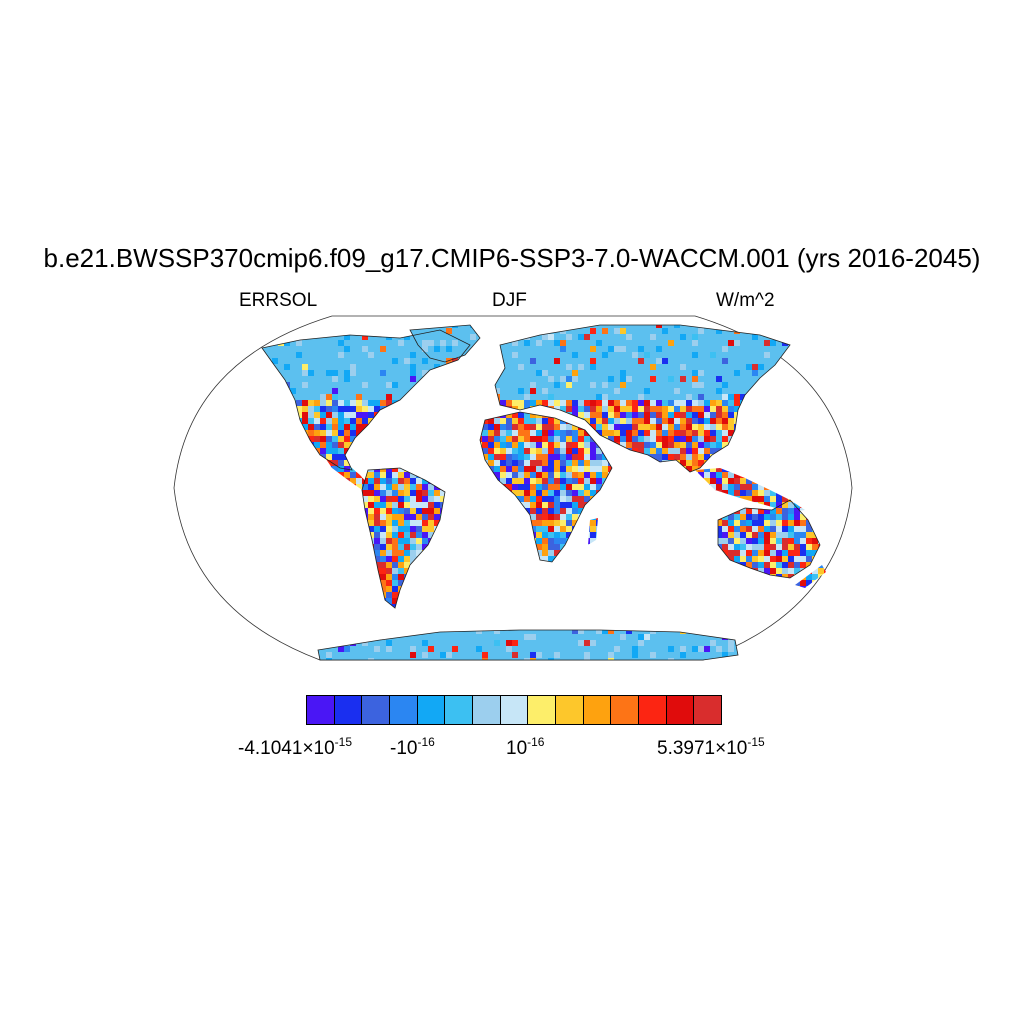 The height and width of the screenshot is (1024, 1024). I want to click on colorbar-label-max: 5.3971×10⁻¹⁵, so click(711, 747).